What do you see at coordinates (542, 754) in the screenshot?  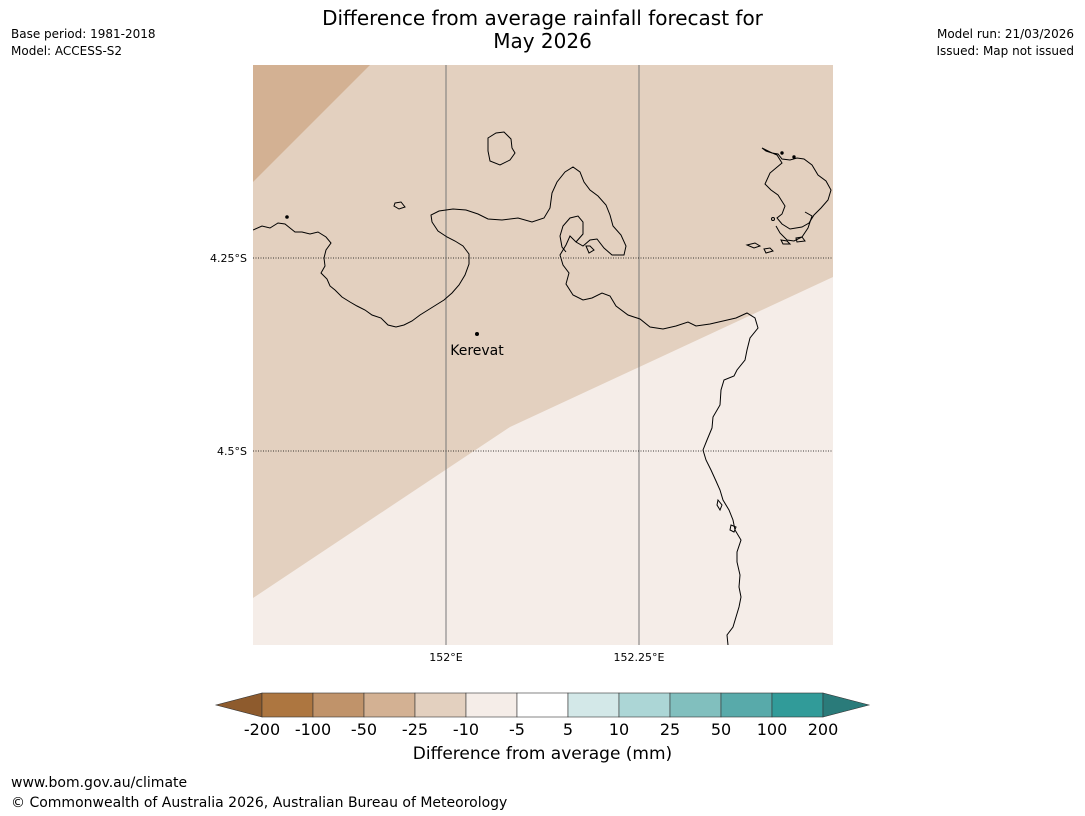 I see `colorbar-title: Difference from average (mm)` at bounding box center [542, 754].